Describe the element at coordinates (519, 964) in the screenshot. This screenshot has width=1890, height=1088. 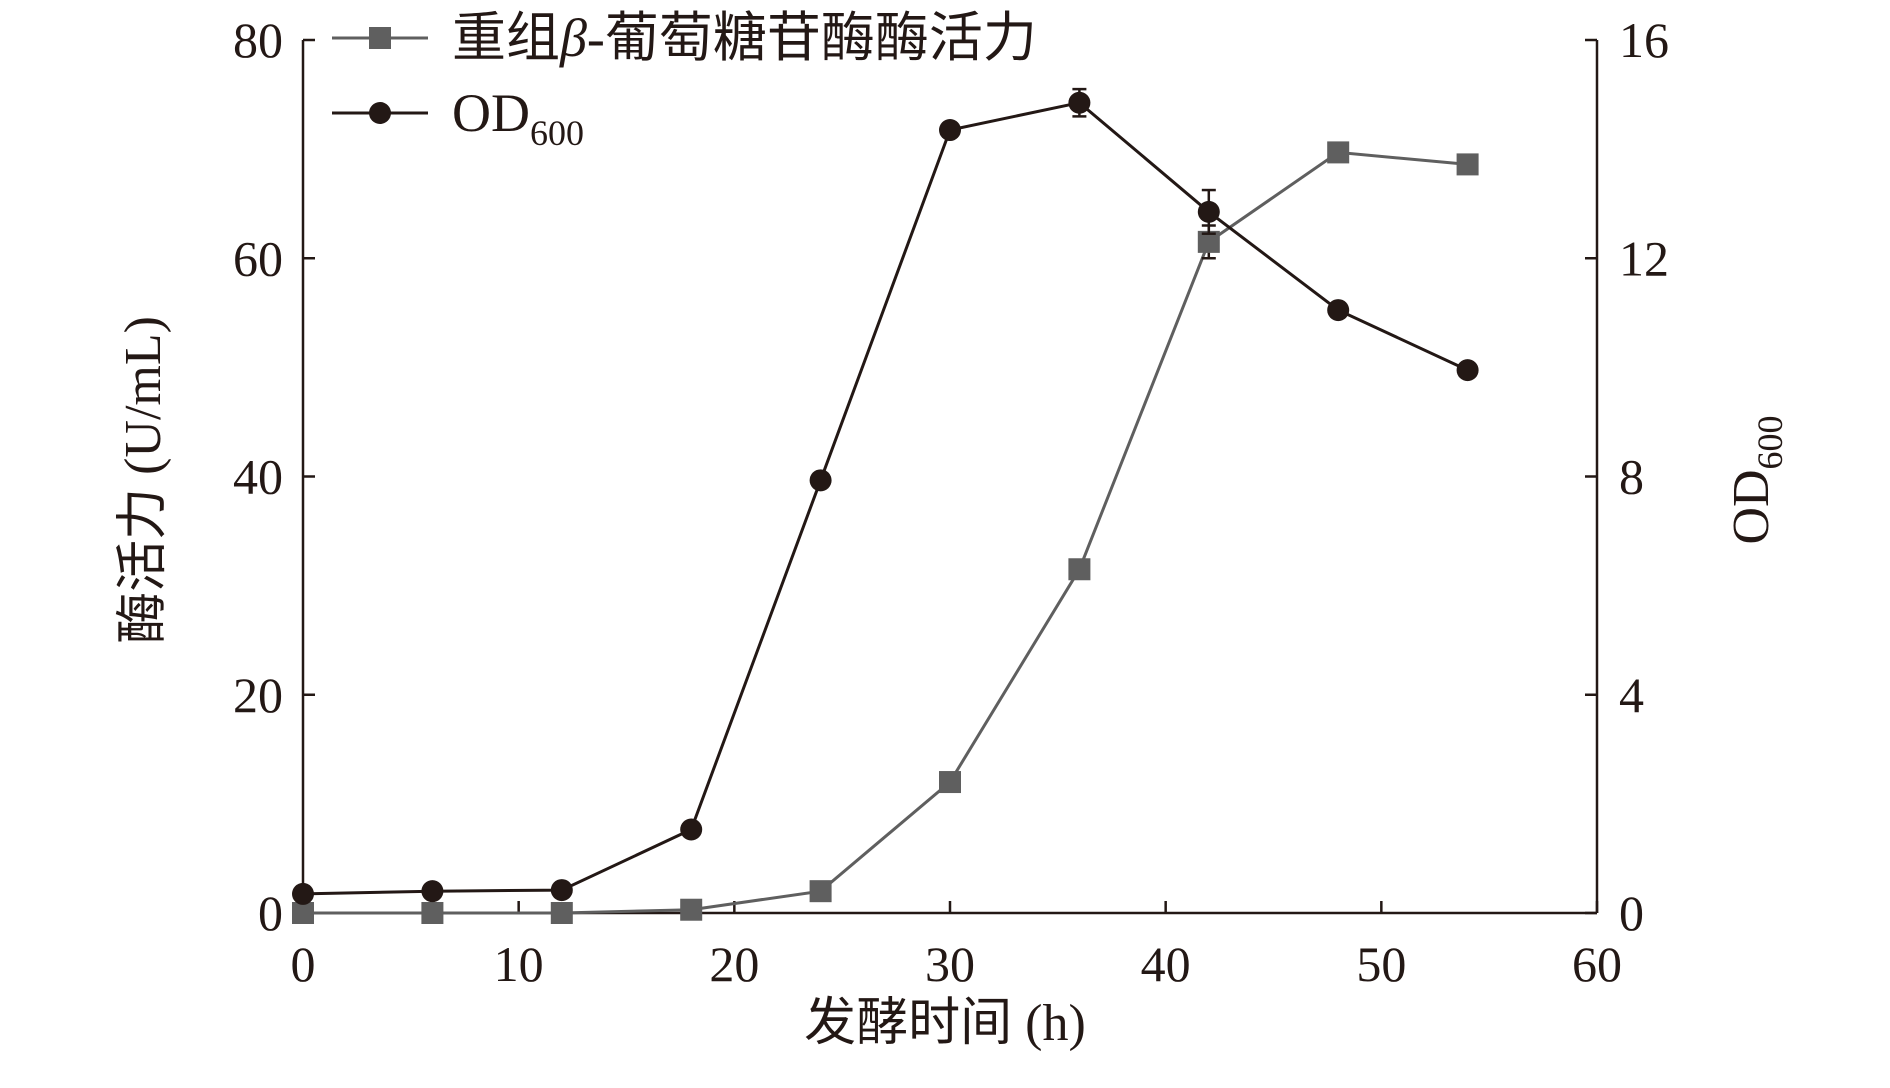
I see `x-tick-label: 10` at that location.